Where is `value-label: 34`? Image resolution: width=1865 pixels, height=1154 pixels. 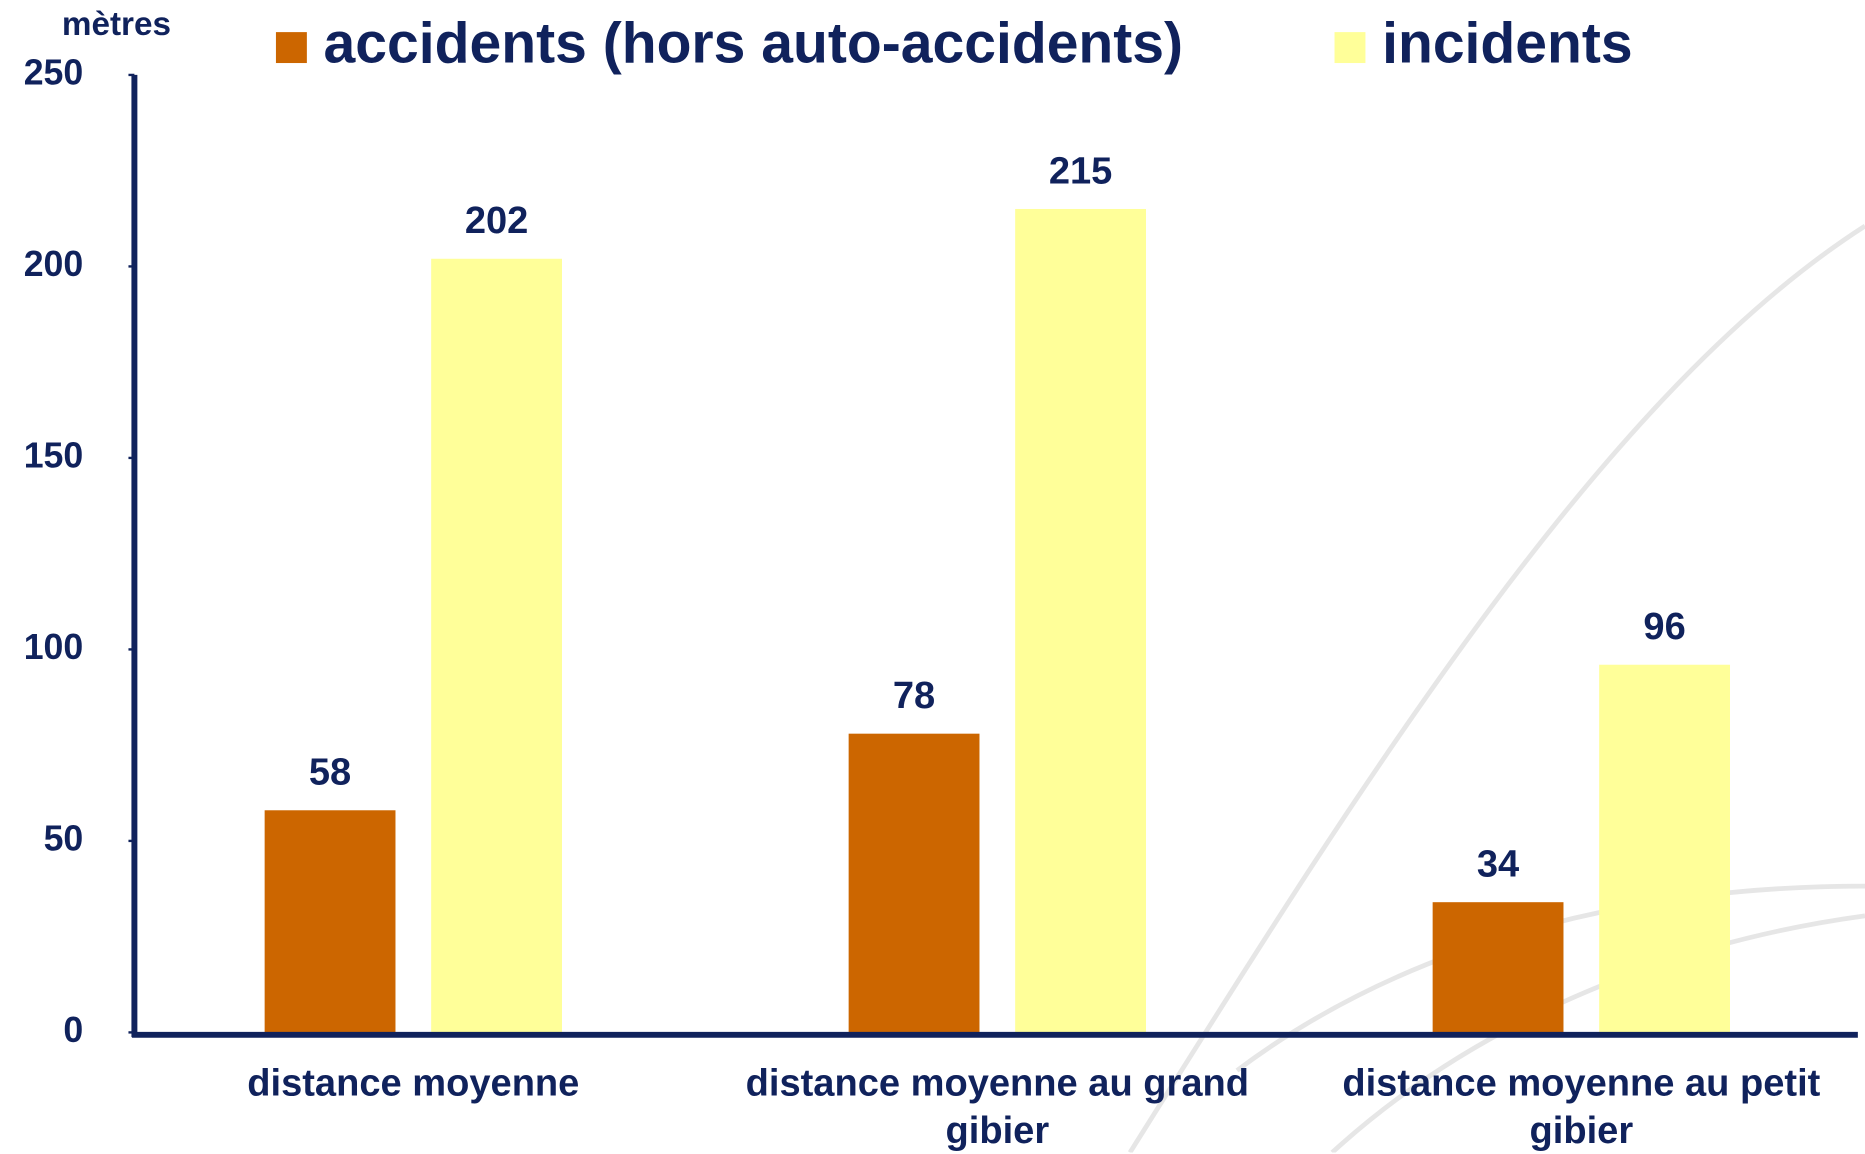 value-label: 34 is located at coordinates (1498, 865).